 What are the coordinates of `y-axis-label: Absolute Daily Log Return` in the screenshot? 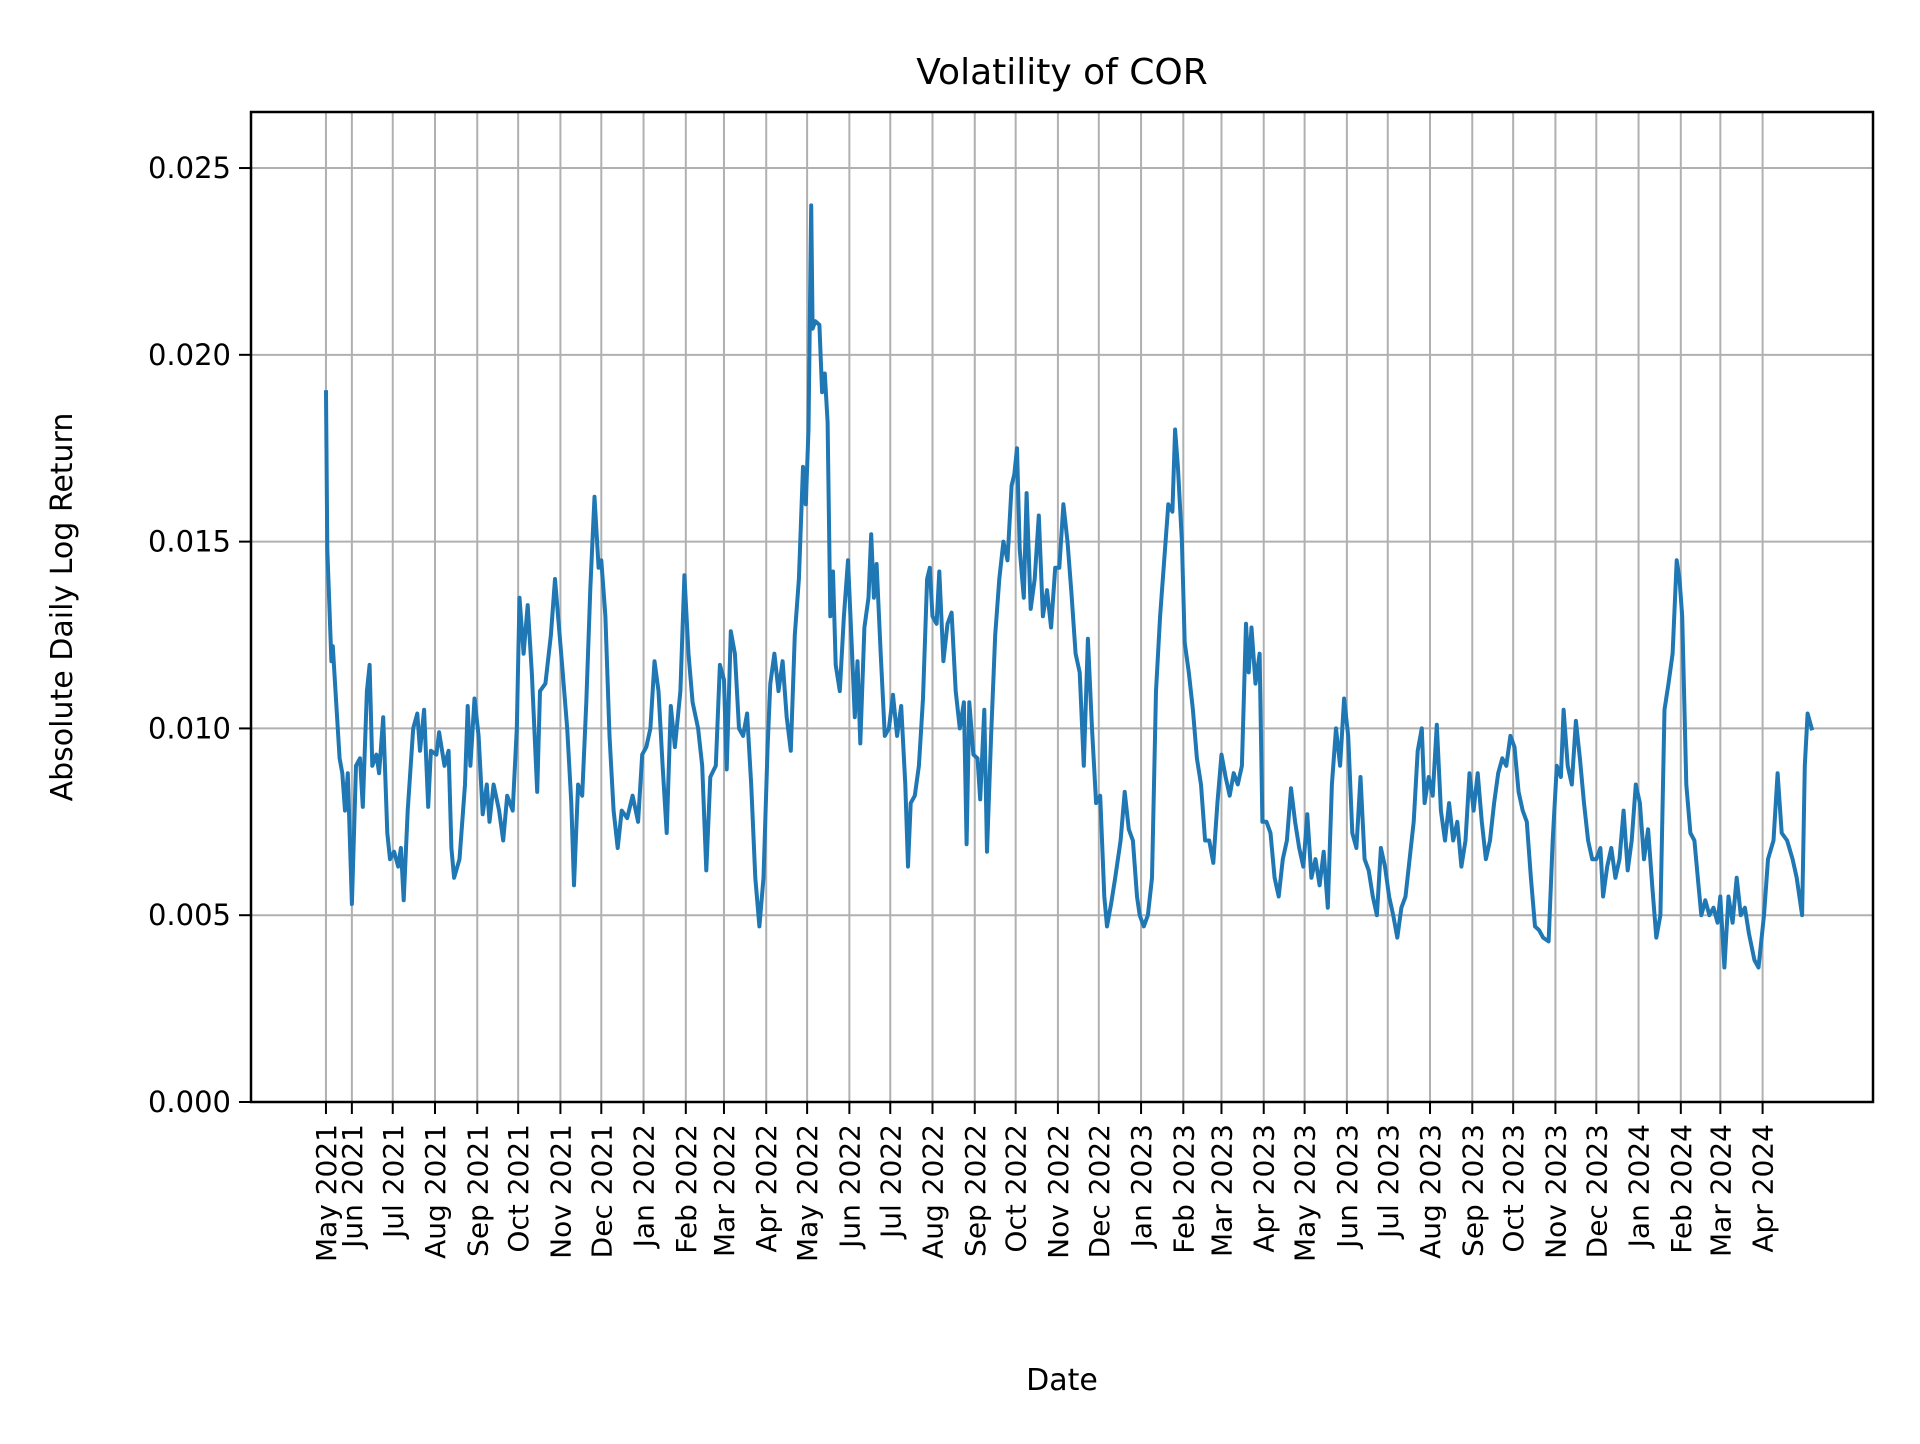 It's located at (62, 607).